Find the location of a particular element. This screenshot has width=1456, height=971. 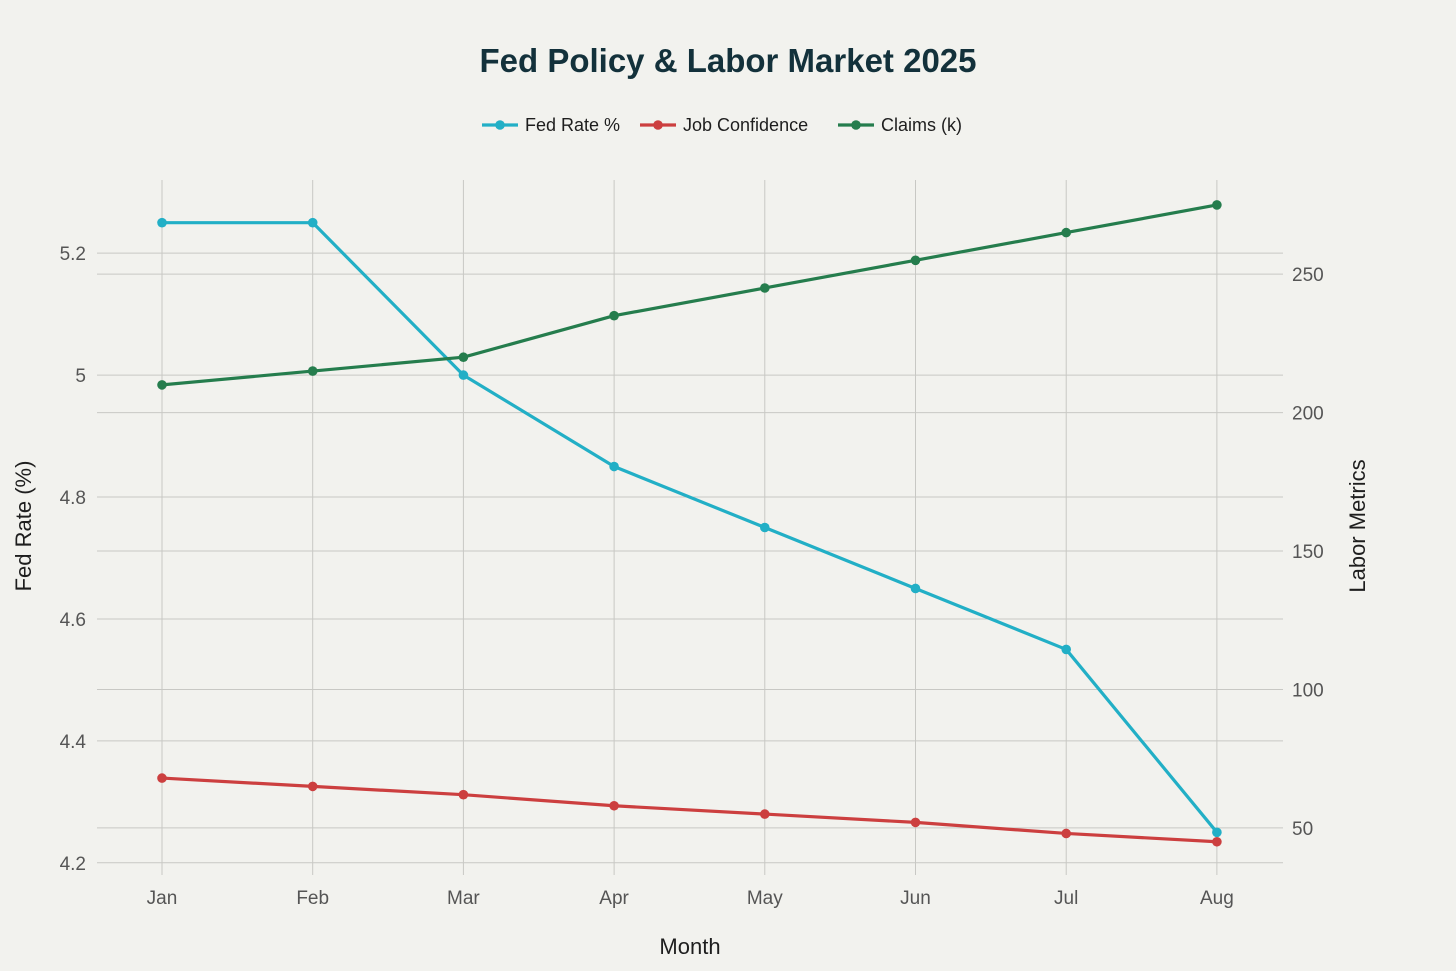

x-tick-label: Jul is located at coordinates (1066, 898).